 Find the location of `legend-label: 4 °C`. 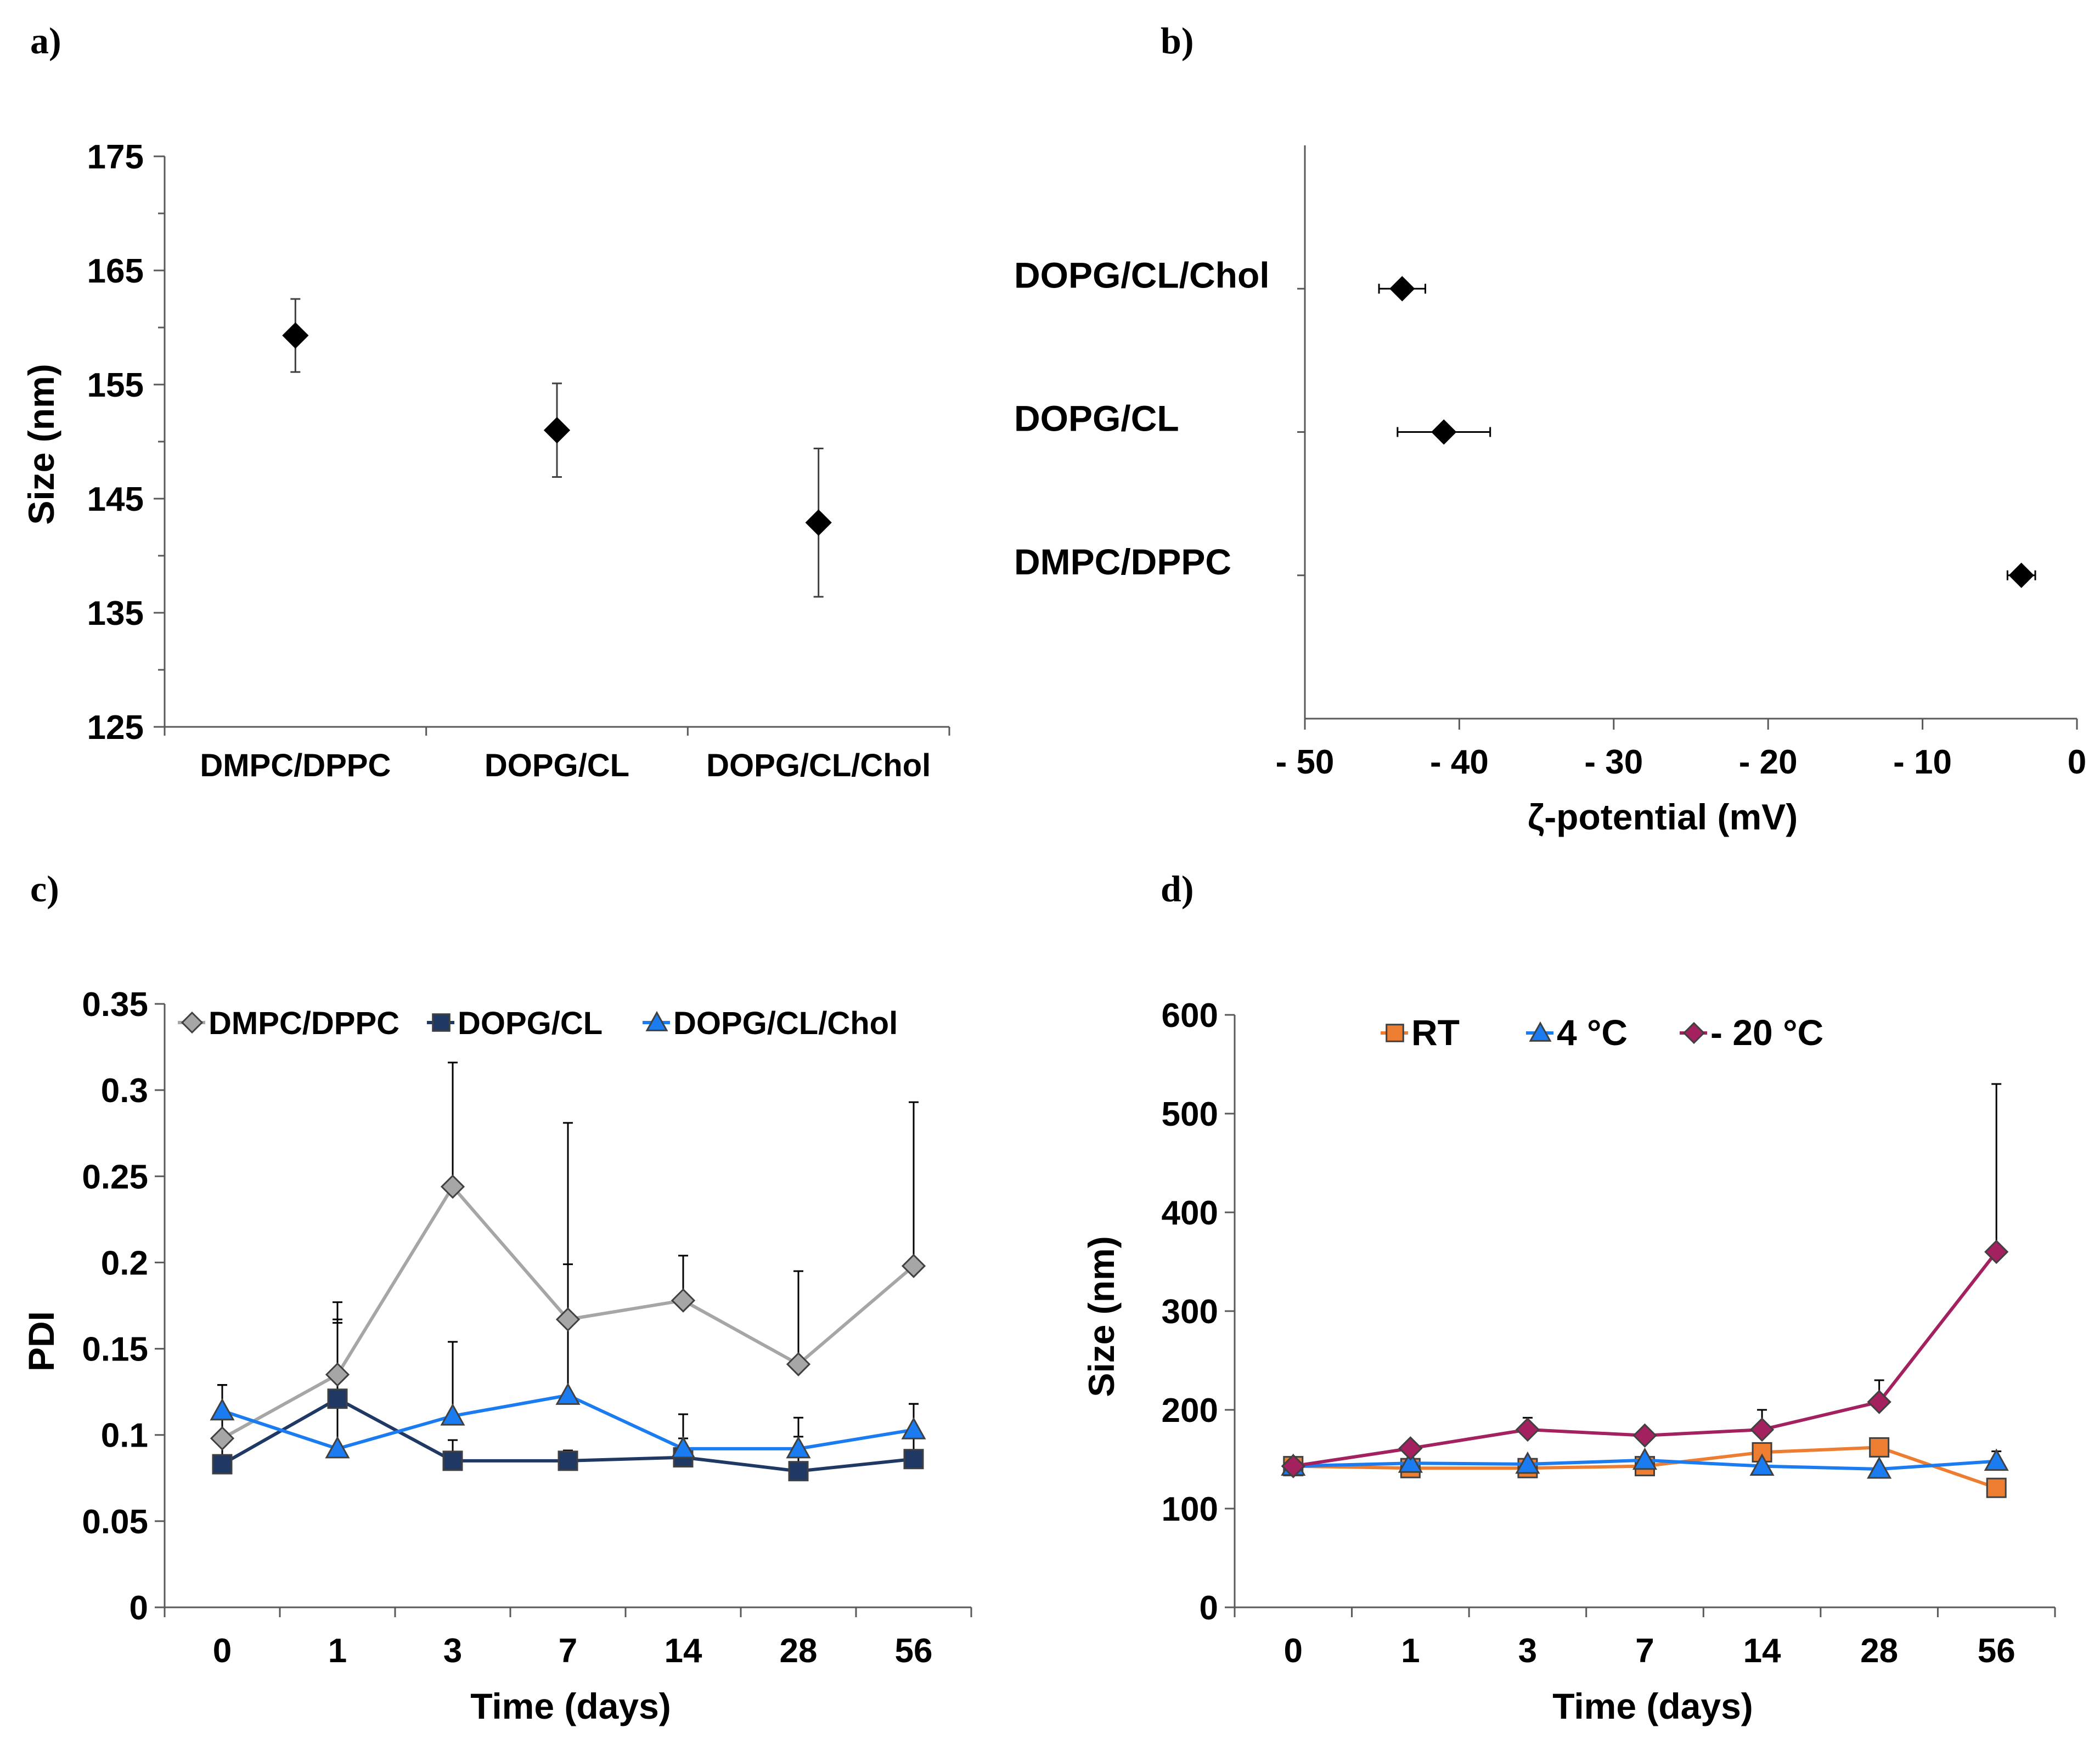

legend-label: 4 °C is located at coordinates (1593, 1032).